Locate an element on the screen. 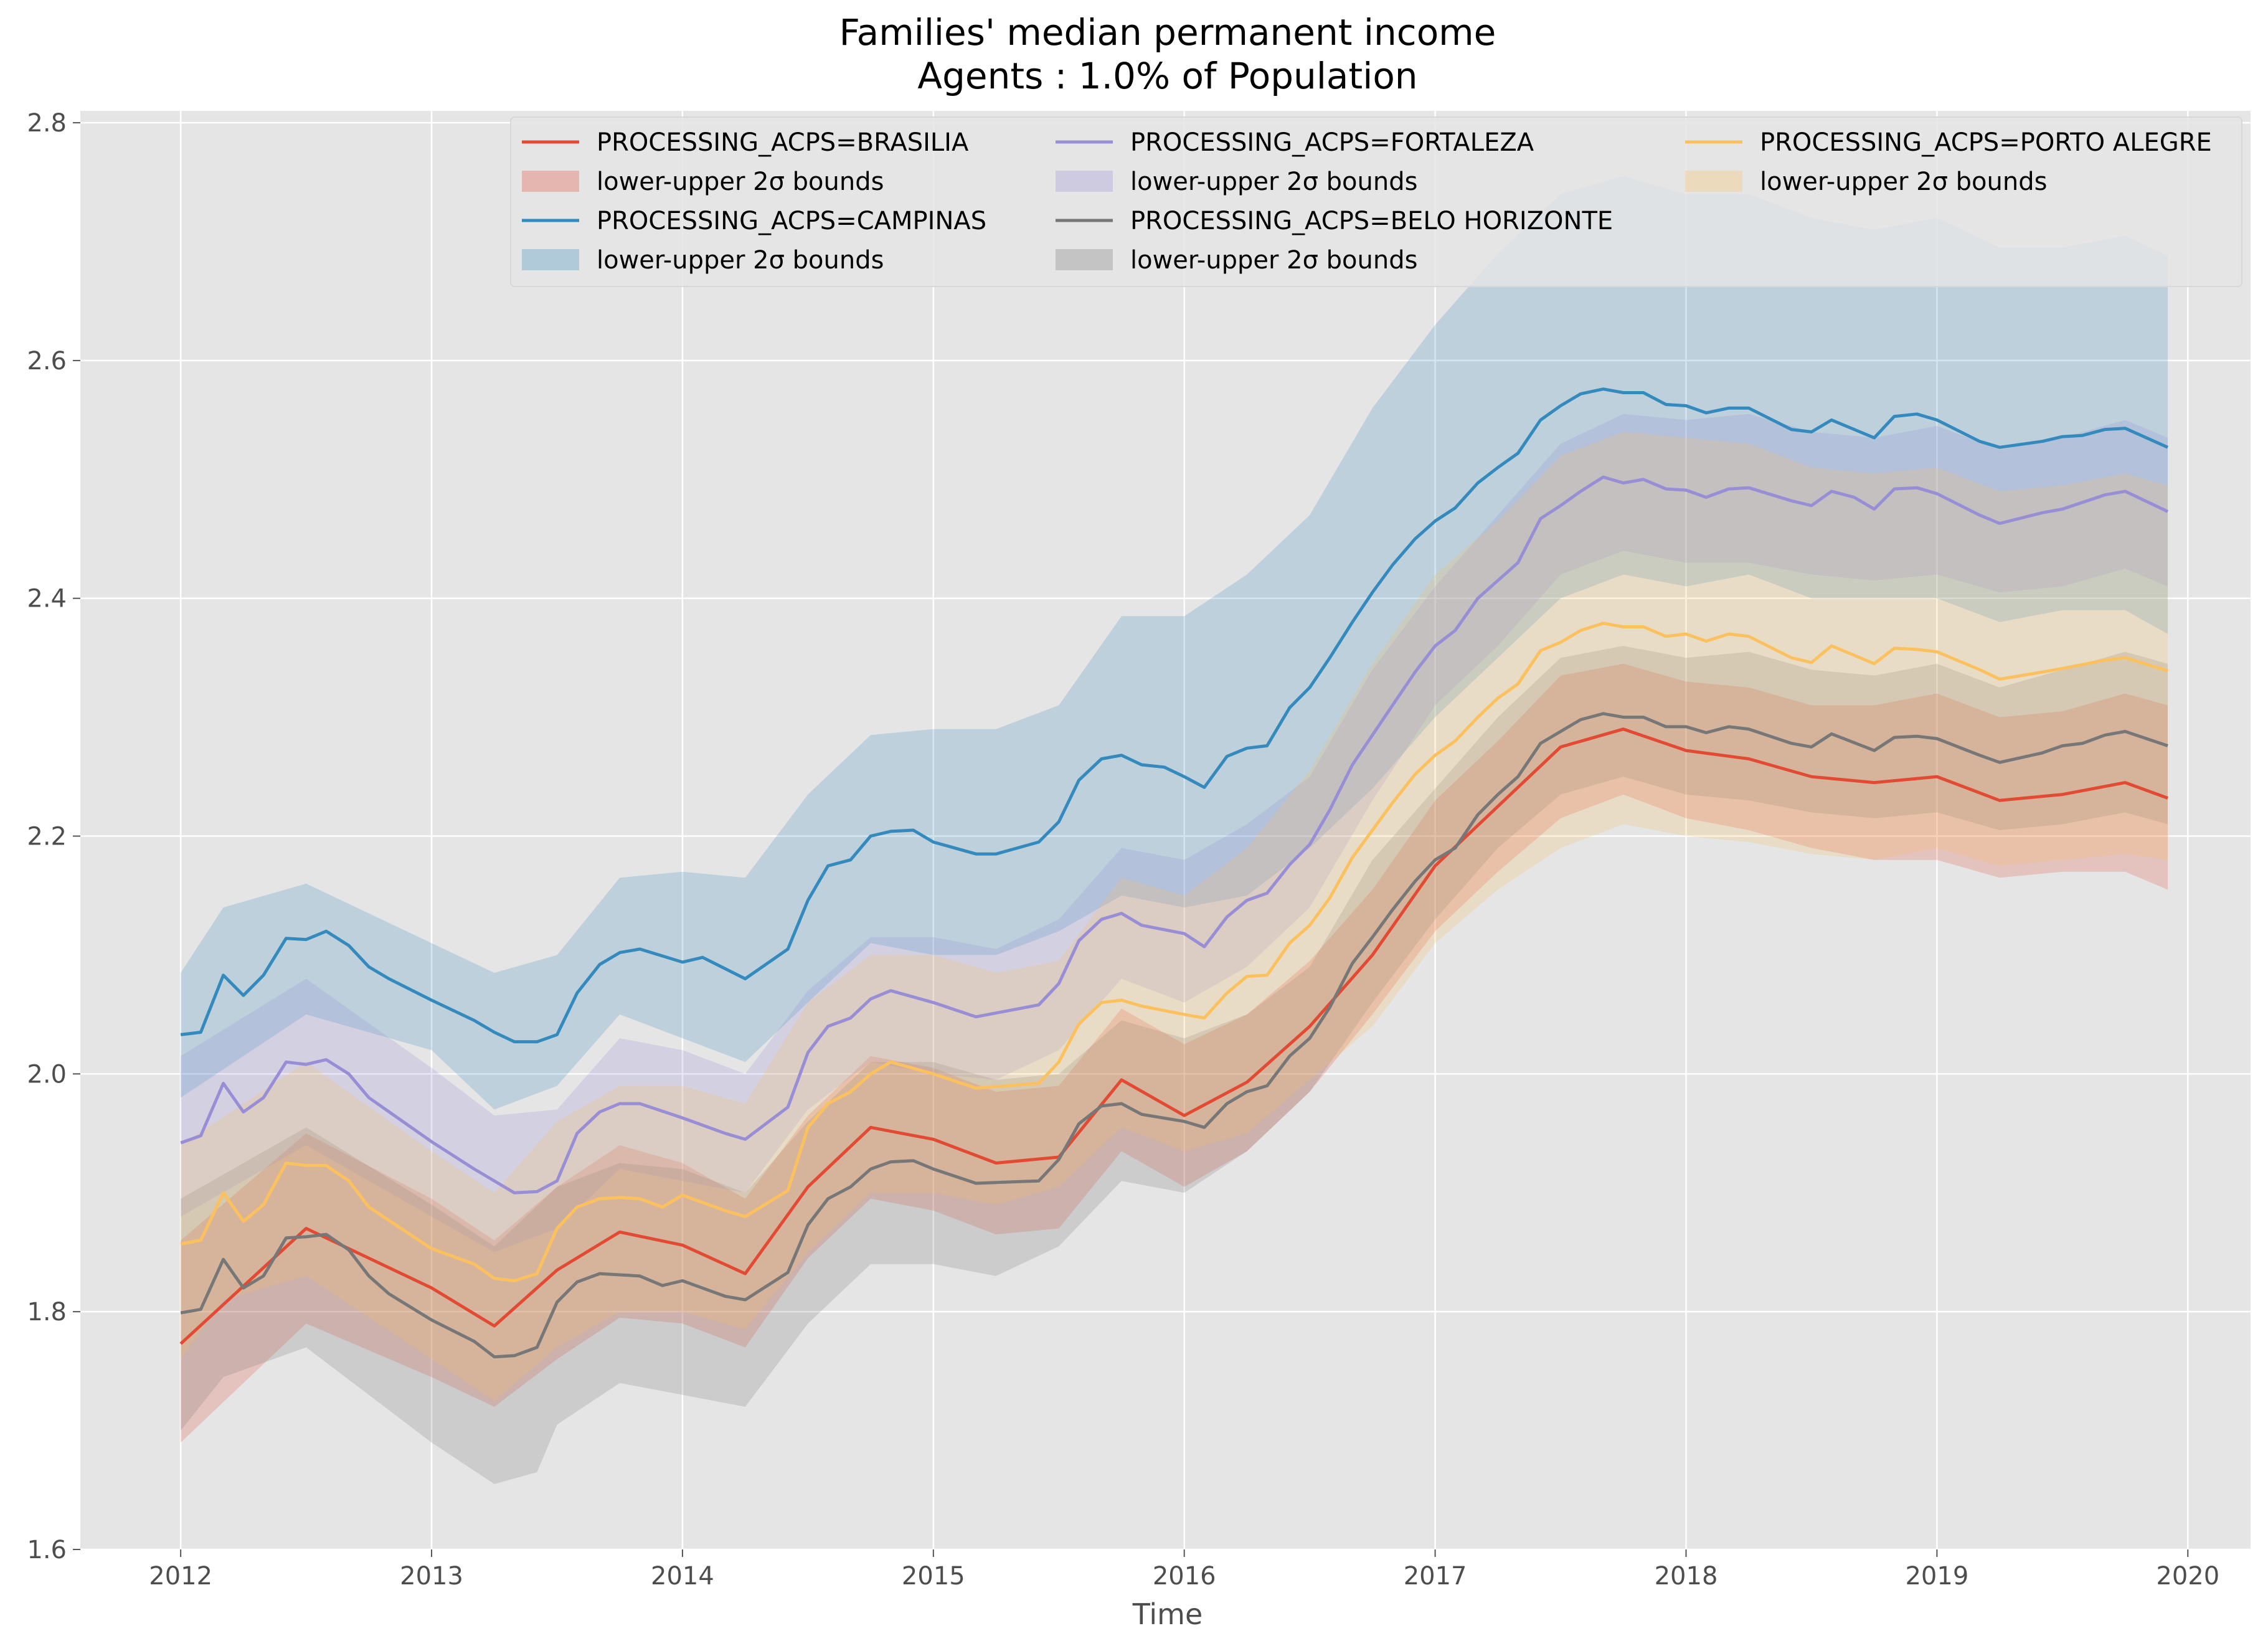 Image resolution: width=2268 pixels, height=1646 pixels. y-tick-label: 1.8 is located at coordinates (47, 1312).